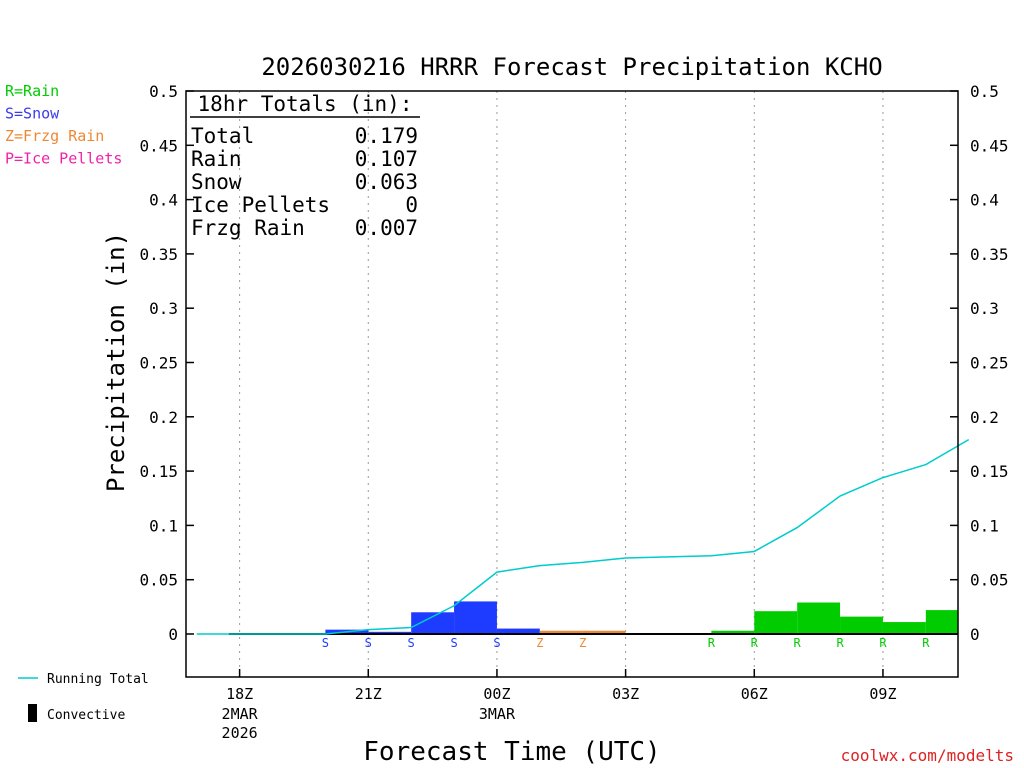  I want to click on y-tick-label: 0.05, so click(158, 580).